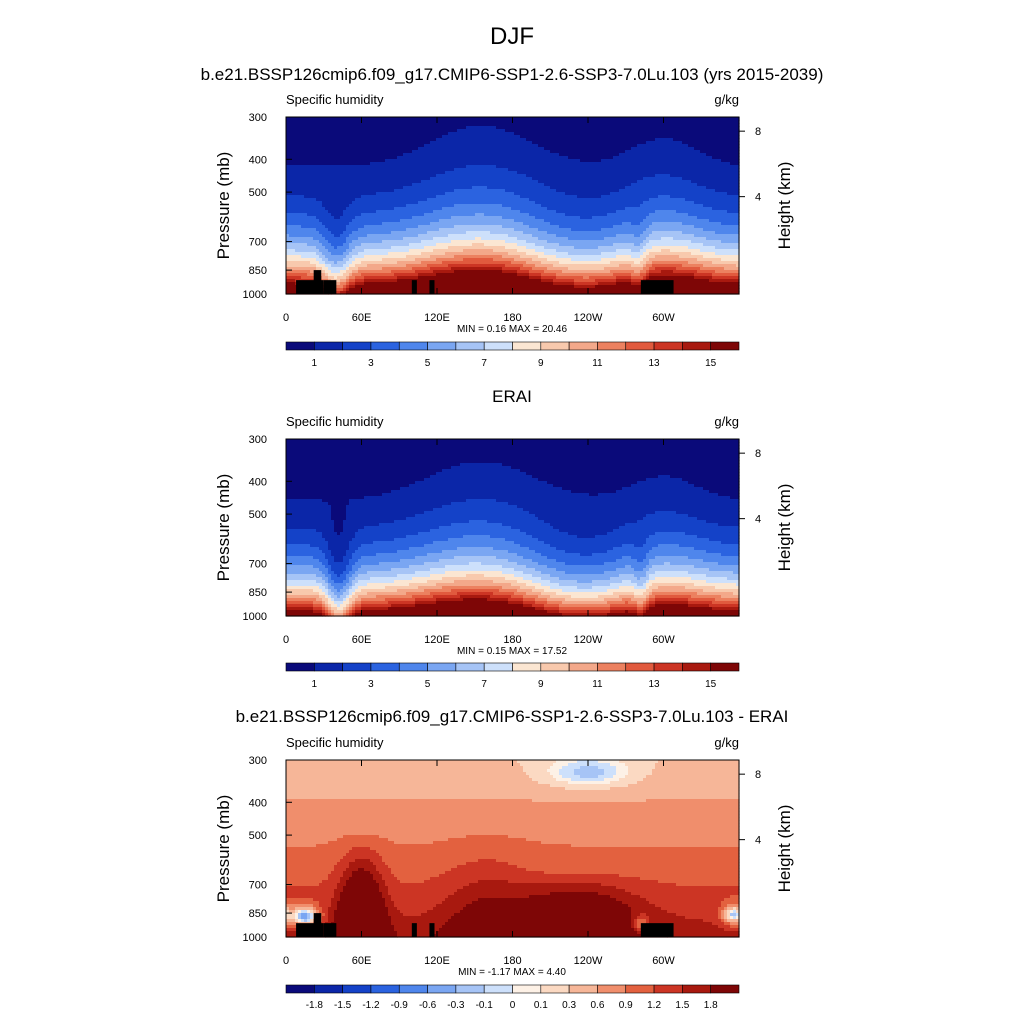 This screenshot has width=1024, height=1024. What do you see at coordinates (258, 914) in the screenshot?
I see `y-tick-label: 850` at bounding box center [258, 914].